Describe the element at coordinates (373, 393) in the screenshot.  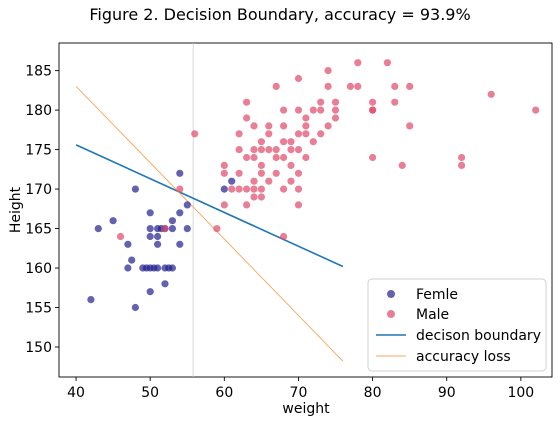
I see `x-tick-label: 80` at that location.